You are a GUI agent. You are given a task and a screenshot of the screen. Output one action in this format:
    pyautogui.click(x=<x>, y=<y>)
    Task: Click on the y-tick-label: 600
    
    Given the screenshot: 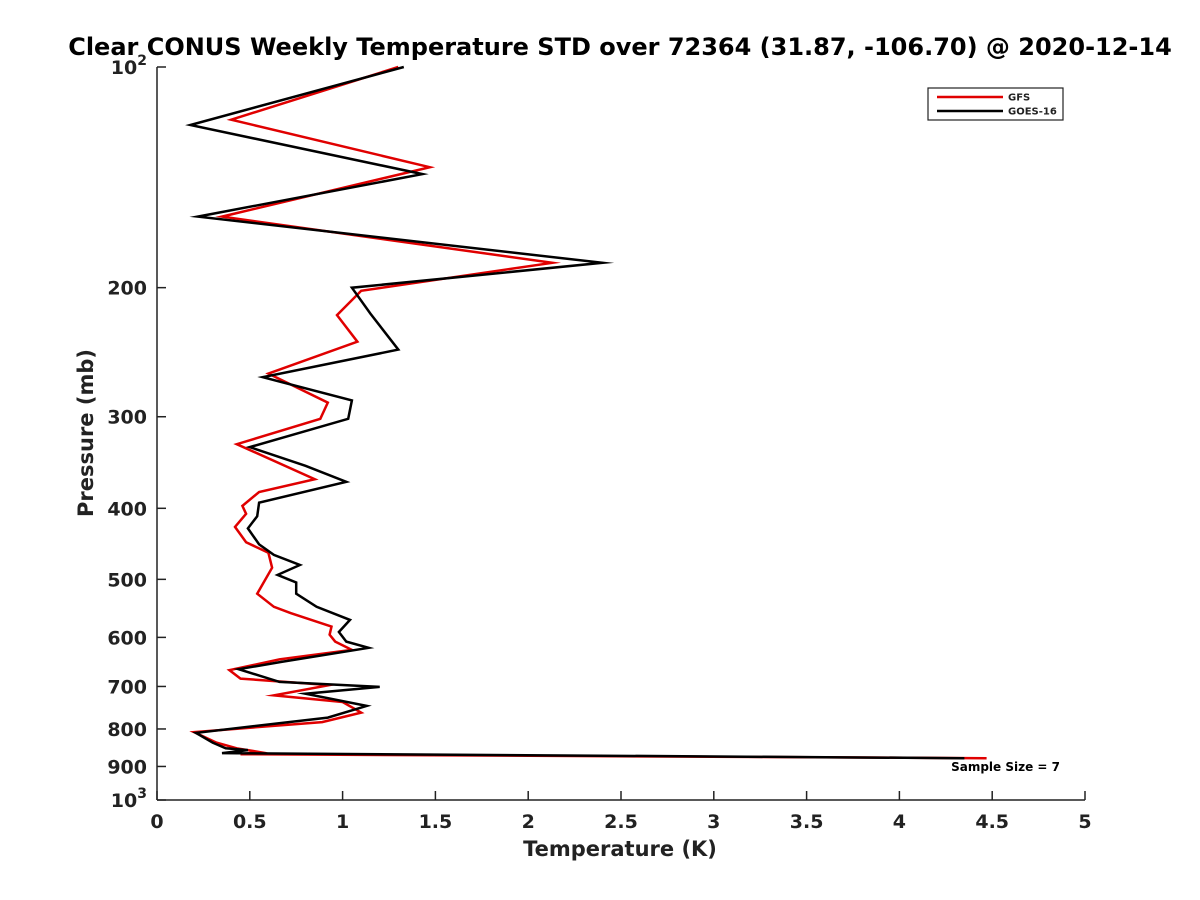 What is the action you would take?
    pyautogui.click(x=127, y=638)
    